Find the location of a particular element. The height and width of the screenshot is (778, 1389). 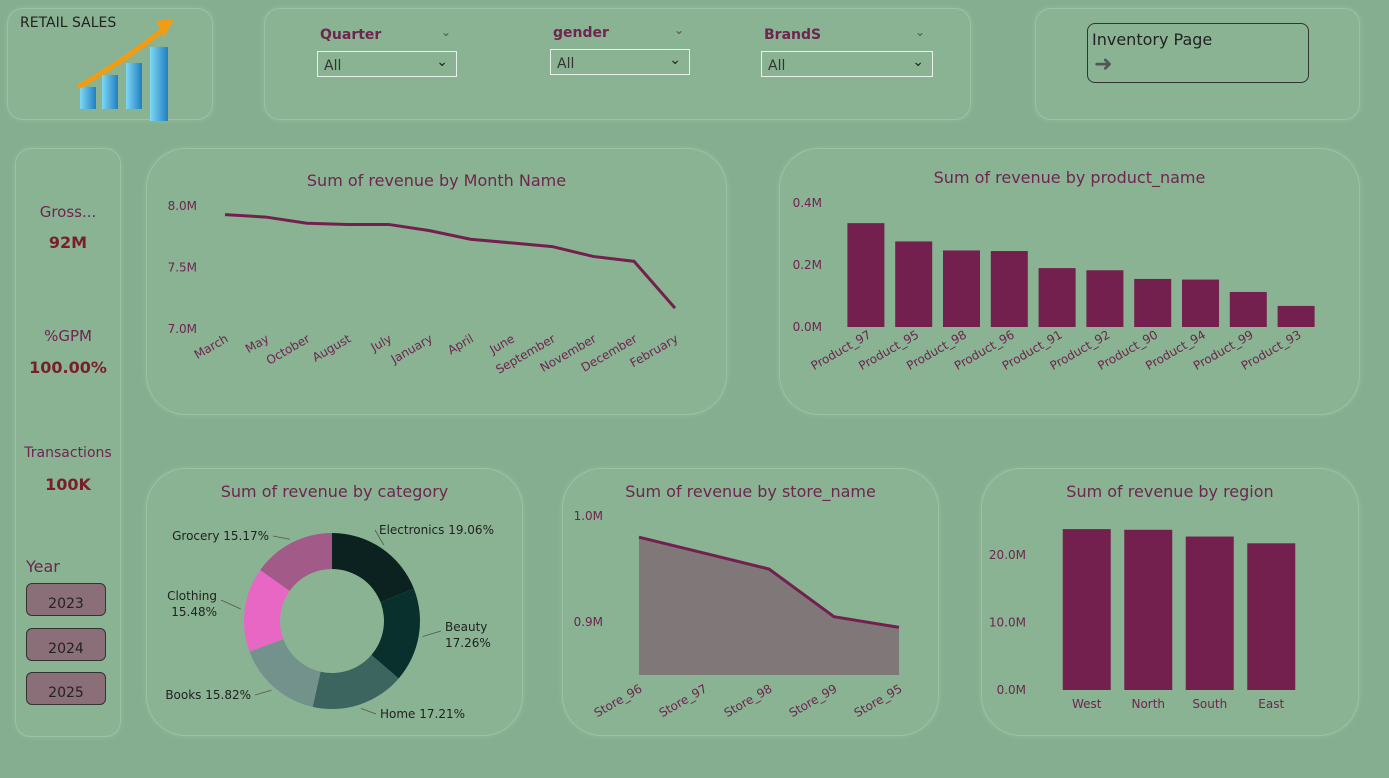

gender-select: All ⌄ is located at coordinates (620, 62).